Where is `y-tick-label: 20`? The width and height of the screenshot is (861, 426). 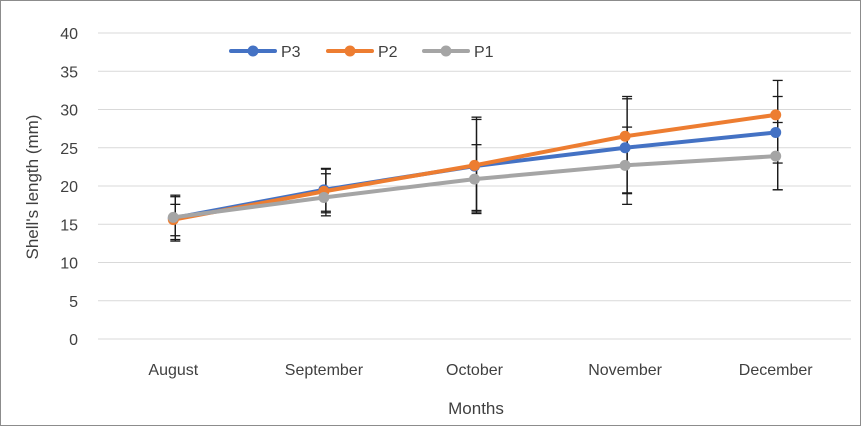
y-tick-label: 20 is located at coordinates (69, 187).